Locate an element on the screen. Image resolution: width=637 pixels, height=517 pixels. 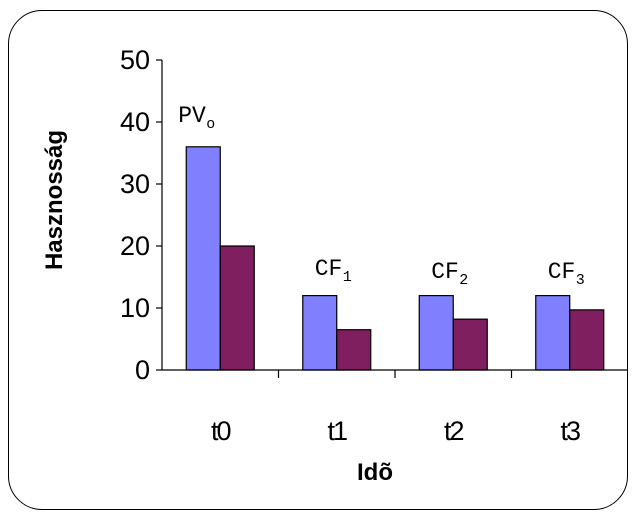
annotation-sub-t1: 1 is located at coordinates (347, 277).